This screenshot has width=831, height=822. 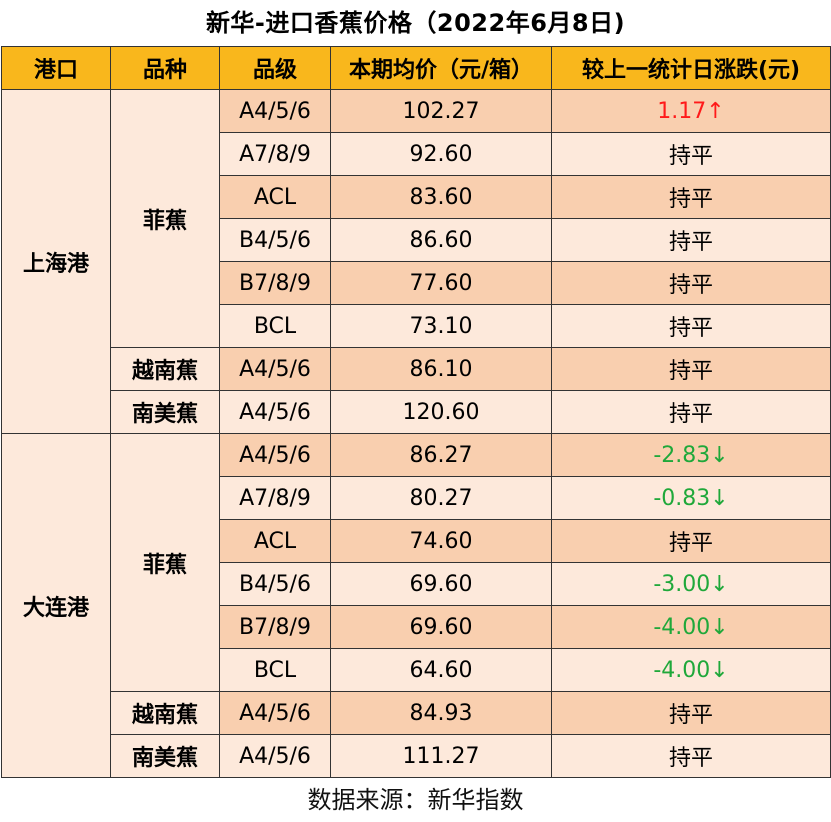 I want to click on data-source-note: 数据来源：新华指数, so click(x=415, y=800).